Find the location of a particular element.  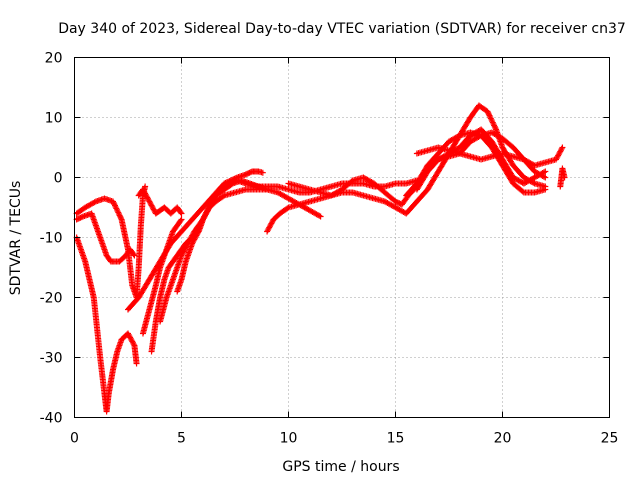

x-axis-label: GPS time / hours is located at coordinates (340, 467).